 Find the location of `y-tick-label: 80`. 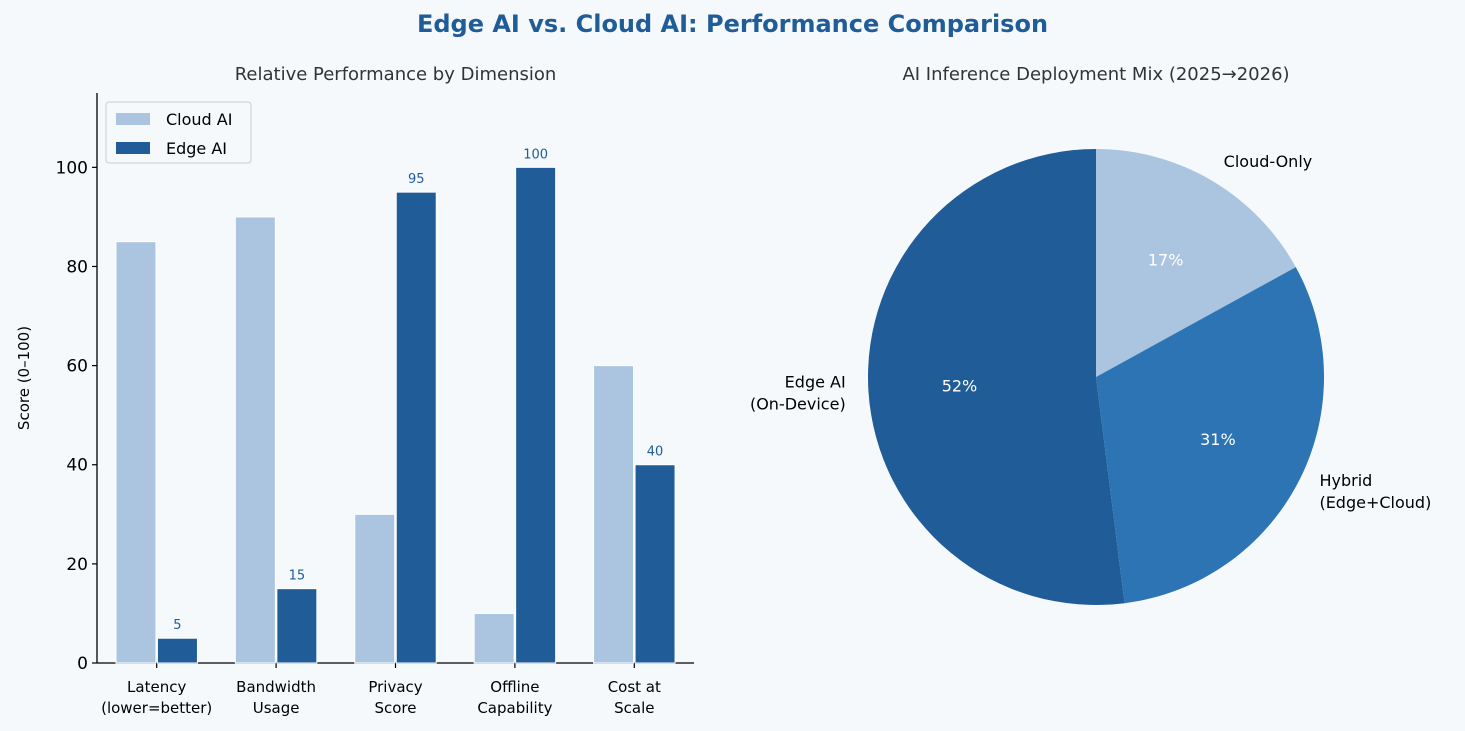

y-tick-label: 80 is located at coordinates (77, 267).